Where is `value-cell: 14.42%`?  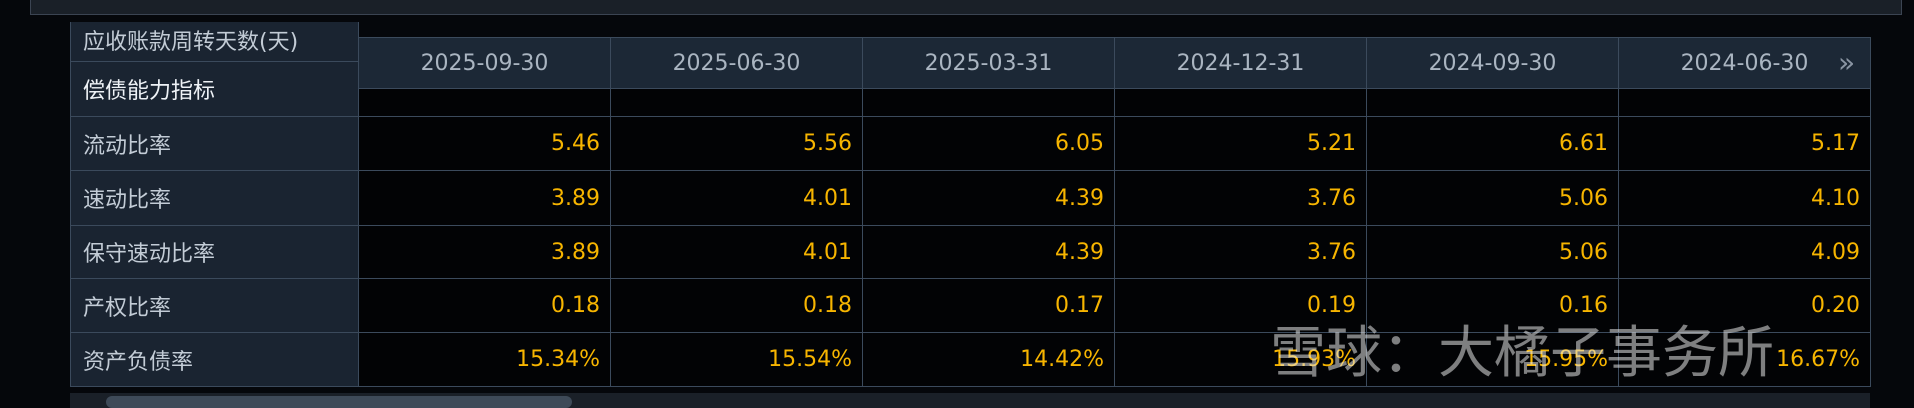 value-cell: 14.42% is located at coordinates (988, 359).